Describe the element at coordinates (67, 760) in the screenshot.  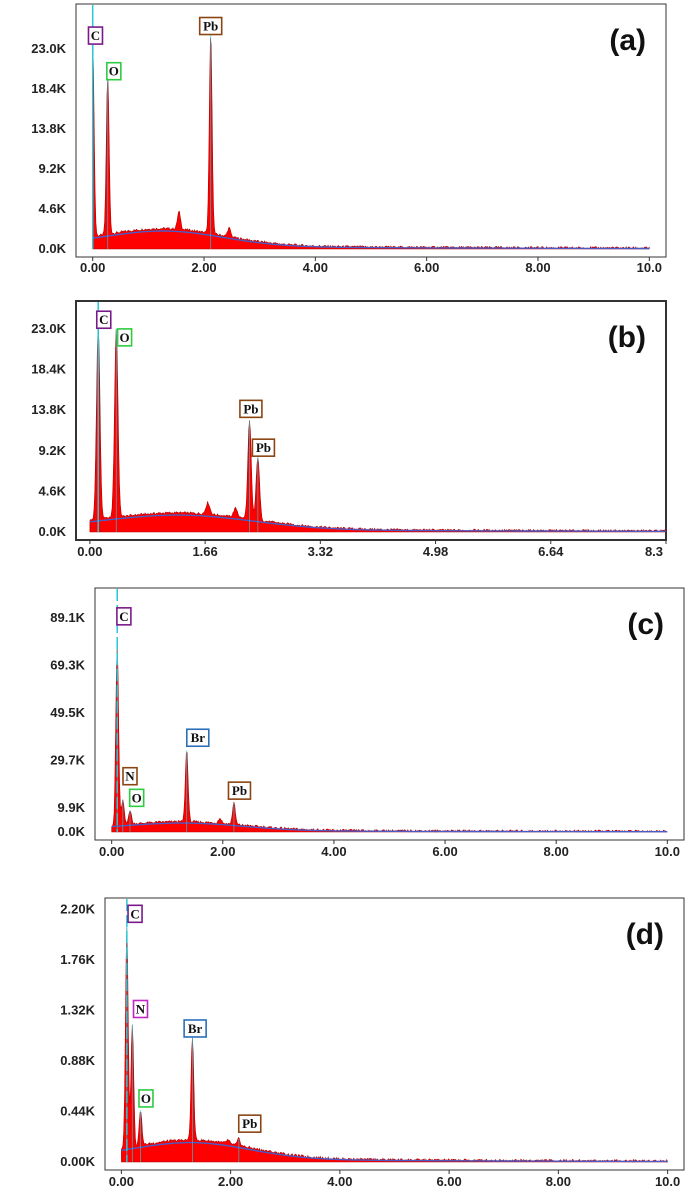
I see `y-tick-label: 29.7K` at that location.